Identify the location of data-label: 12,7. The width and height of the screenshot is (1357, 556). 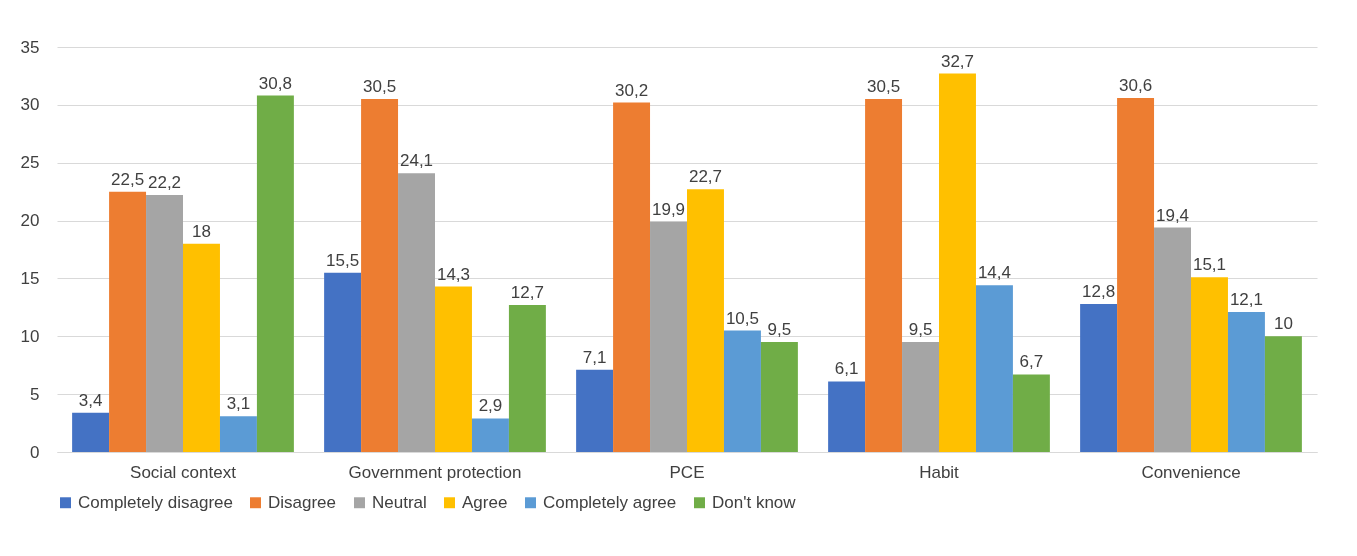
(527, 293).